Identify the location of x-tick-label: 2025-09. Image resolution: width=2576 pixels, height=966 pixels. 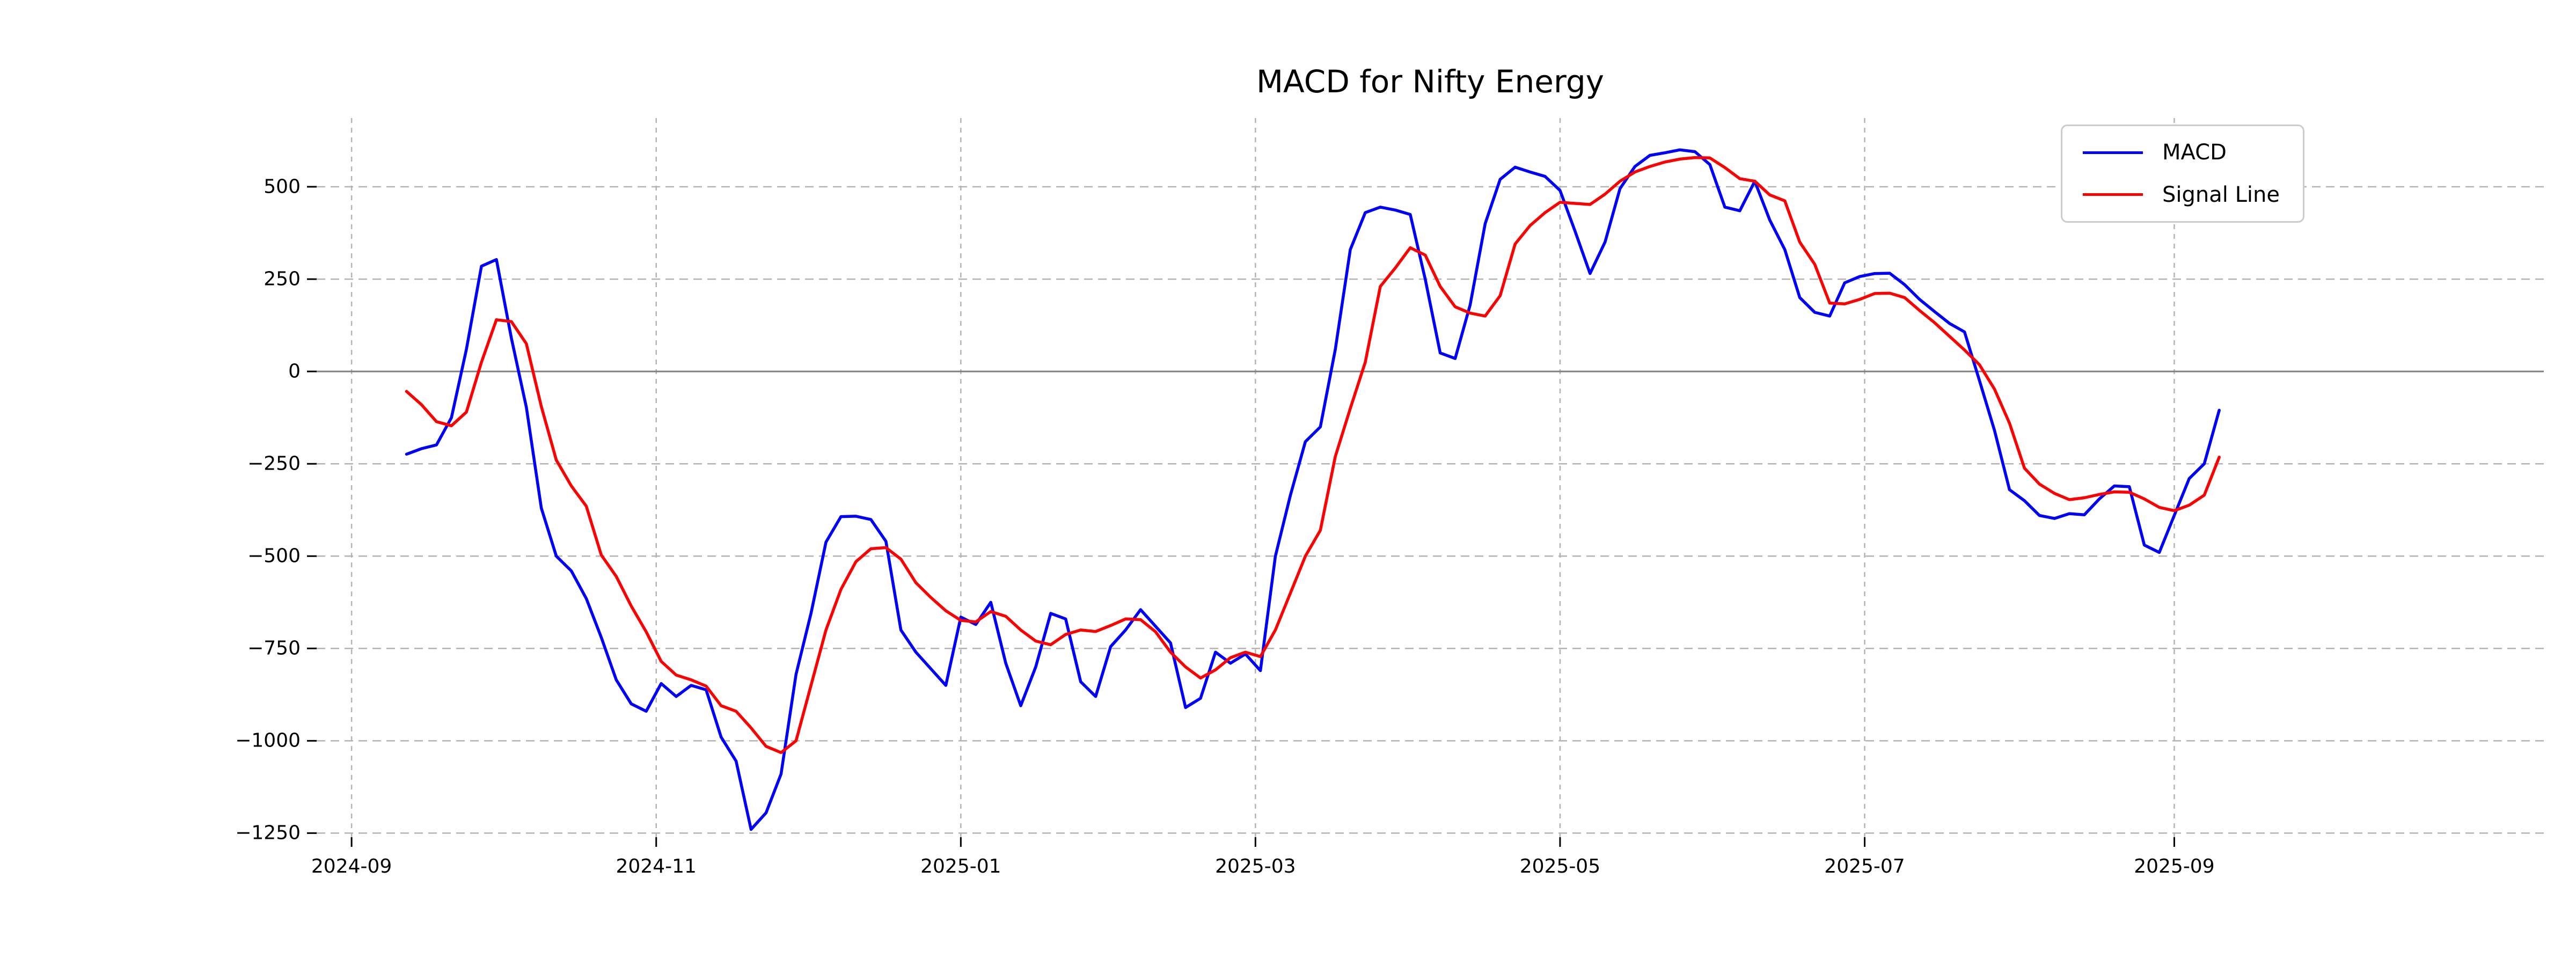
(2174, 866).